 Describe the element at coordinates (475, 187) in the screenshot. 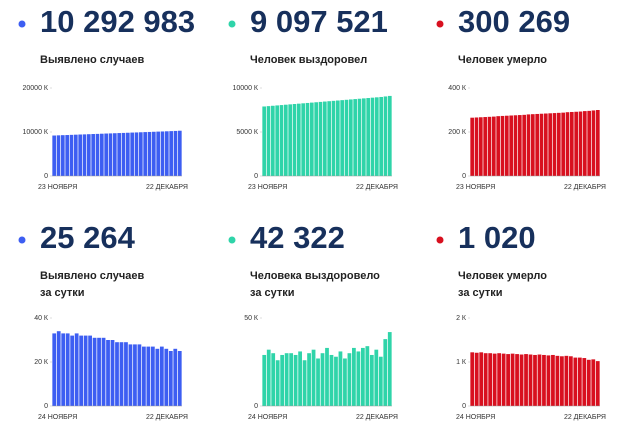

I see `x-tick-label: 23 НОЯБРЯ` at that location.